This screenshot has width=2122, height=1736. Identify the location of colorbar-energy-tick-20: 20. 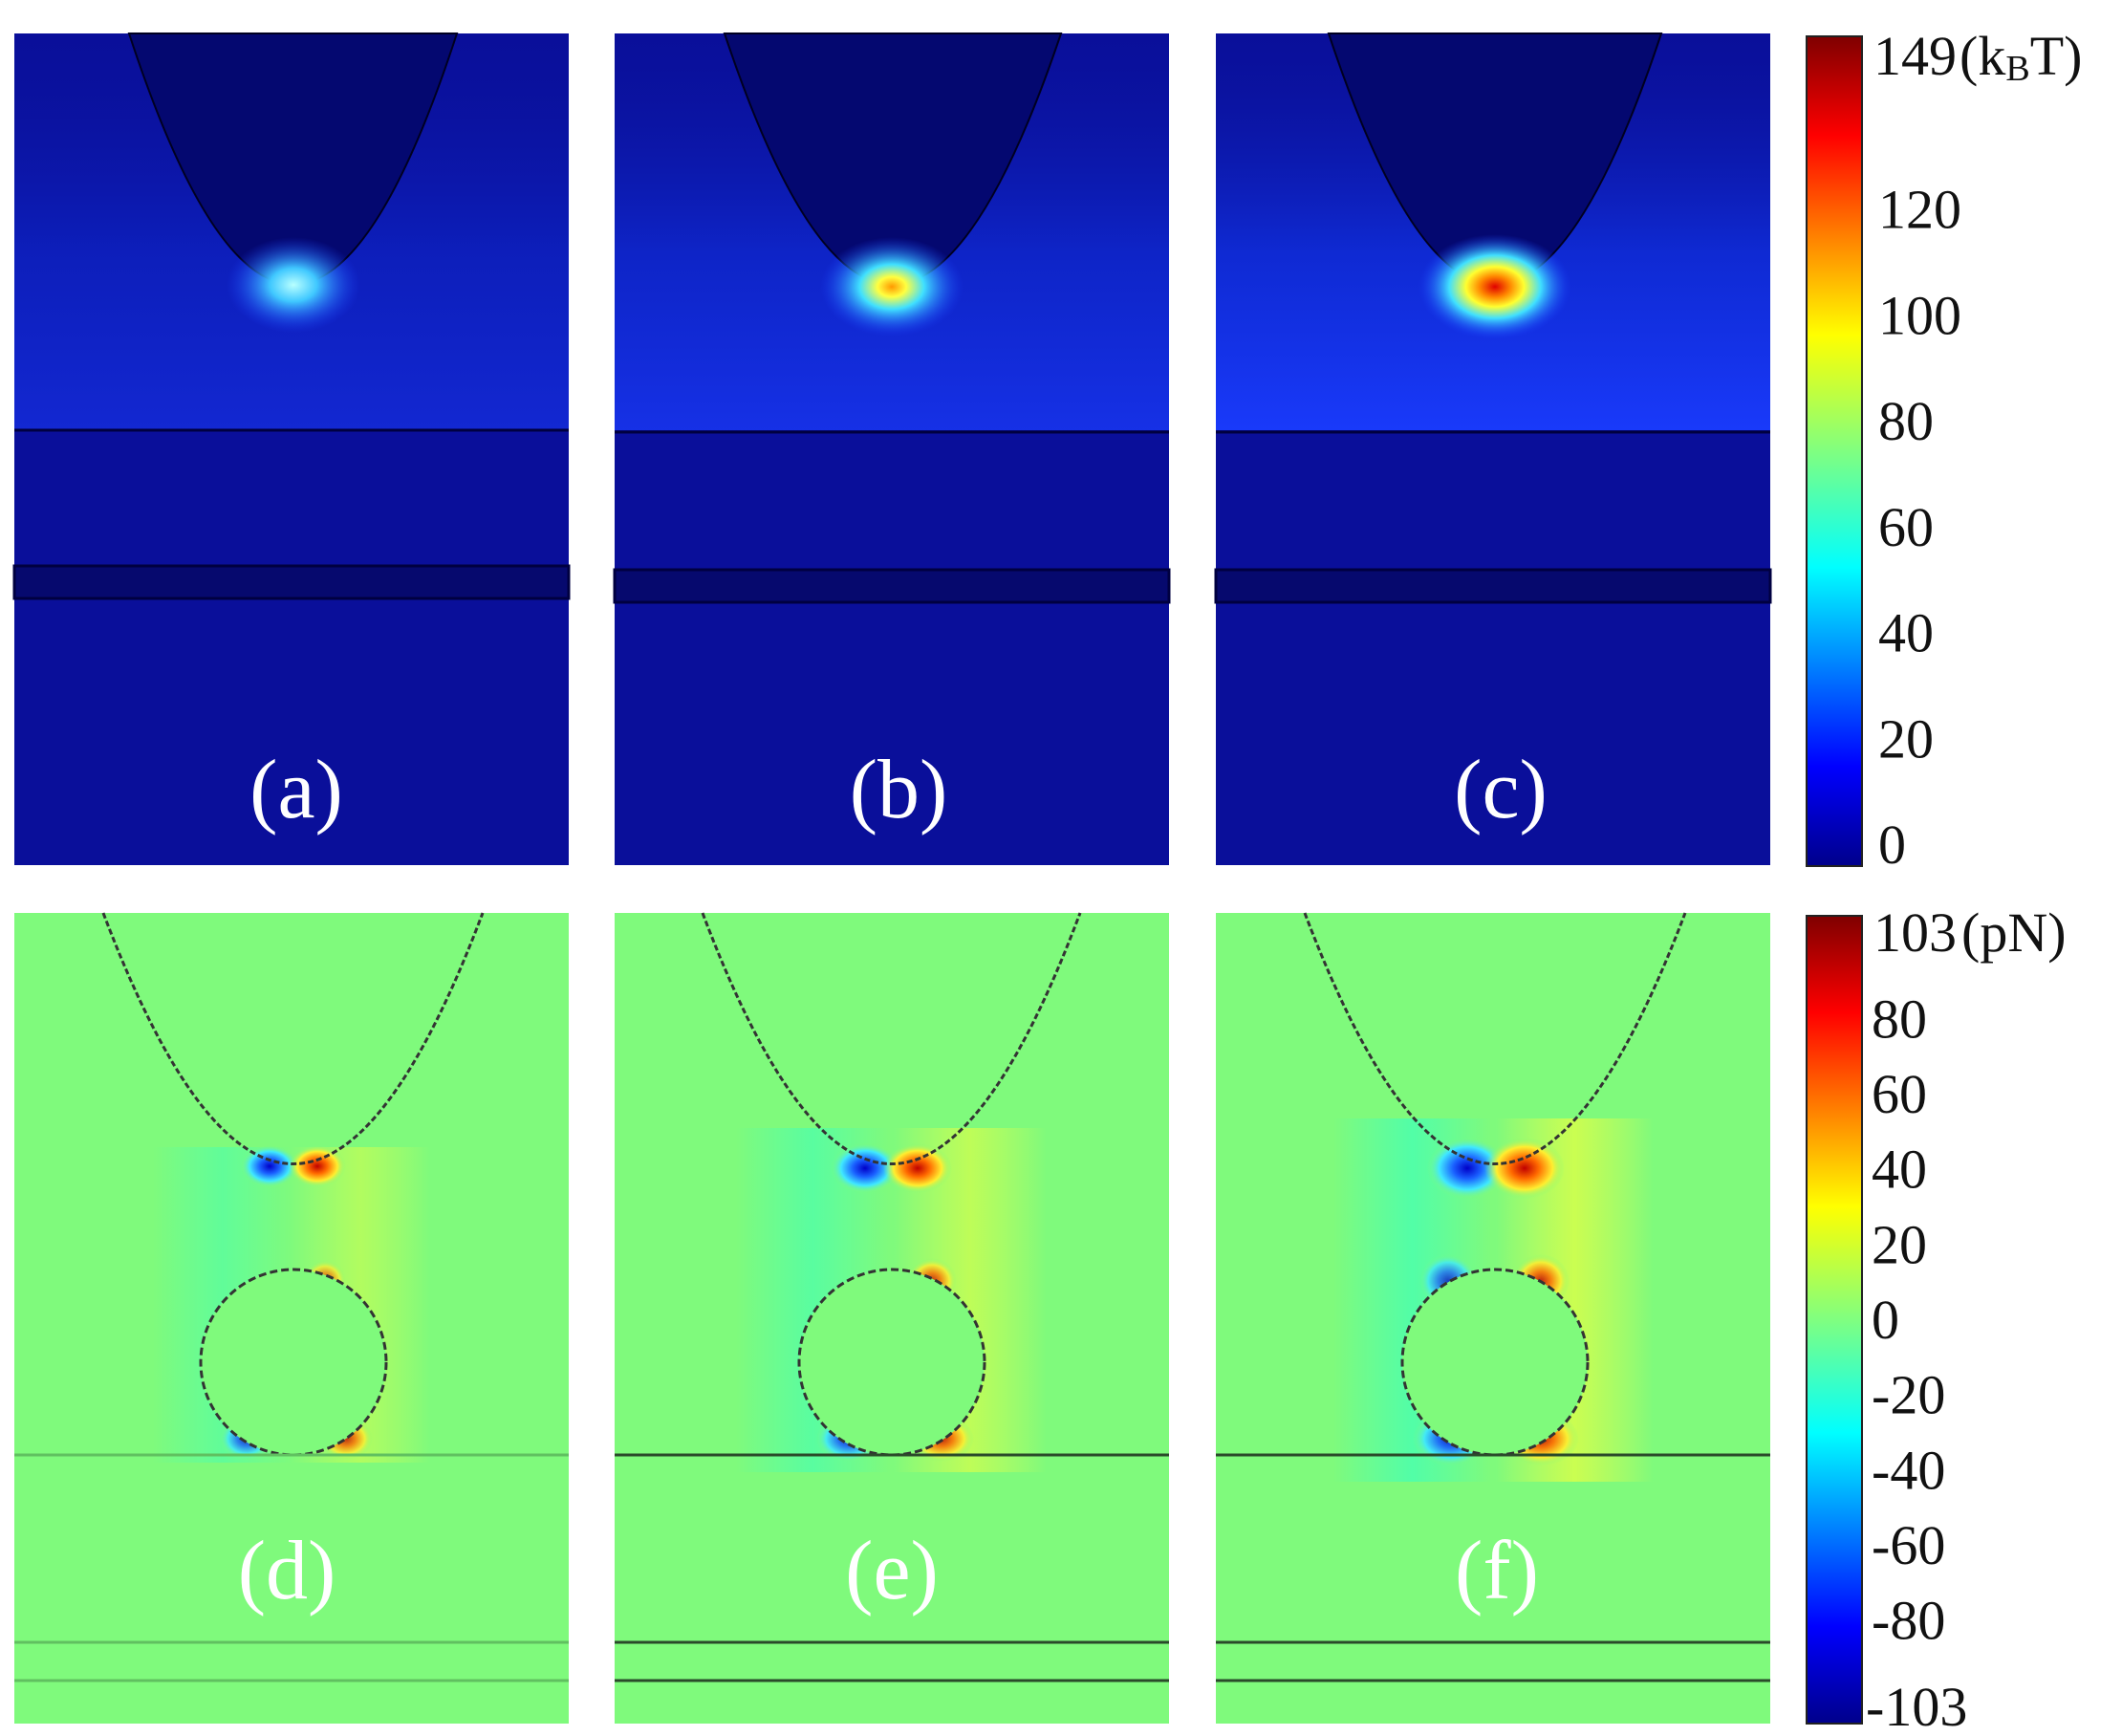
(1906, 738).